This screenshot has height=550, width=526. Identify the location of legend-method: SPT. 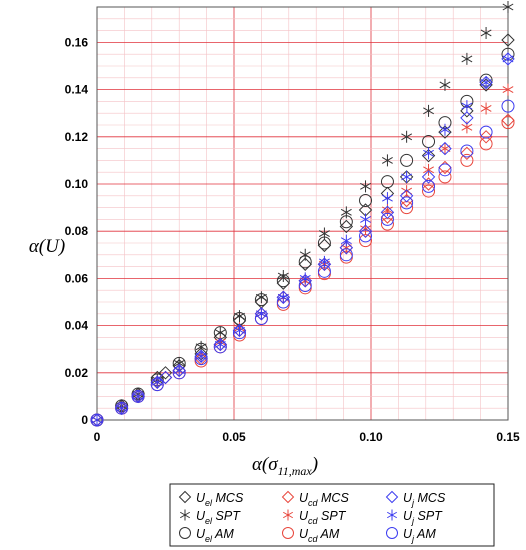
(332, 516).